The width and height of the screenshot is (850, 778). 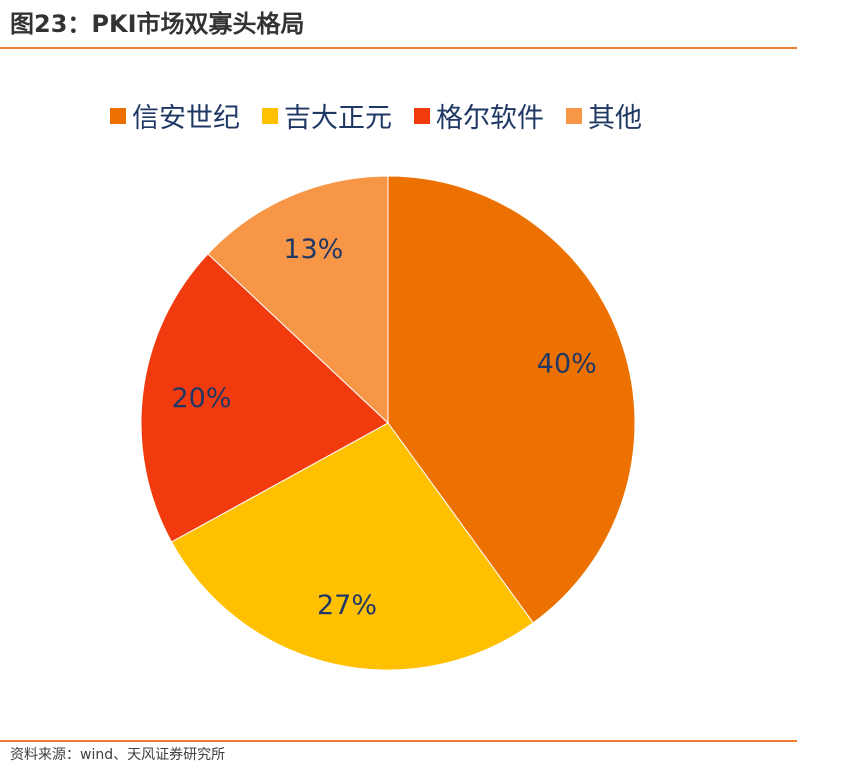 I want to click on chart-legend: 信安世纪 吉大正元 格尔软件 其他, so click(x=387, y=115).